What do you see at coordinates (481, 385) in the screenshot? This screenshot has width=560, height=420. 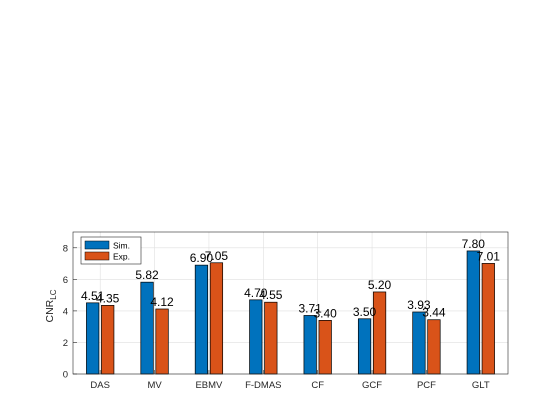 I see `x-tick-label: GLT` at bounding box center [481, 385].